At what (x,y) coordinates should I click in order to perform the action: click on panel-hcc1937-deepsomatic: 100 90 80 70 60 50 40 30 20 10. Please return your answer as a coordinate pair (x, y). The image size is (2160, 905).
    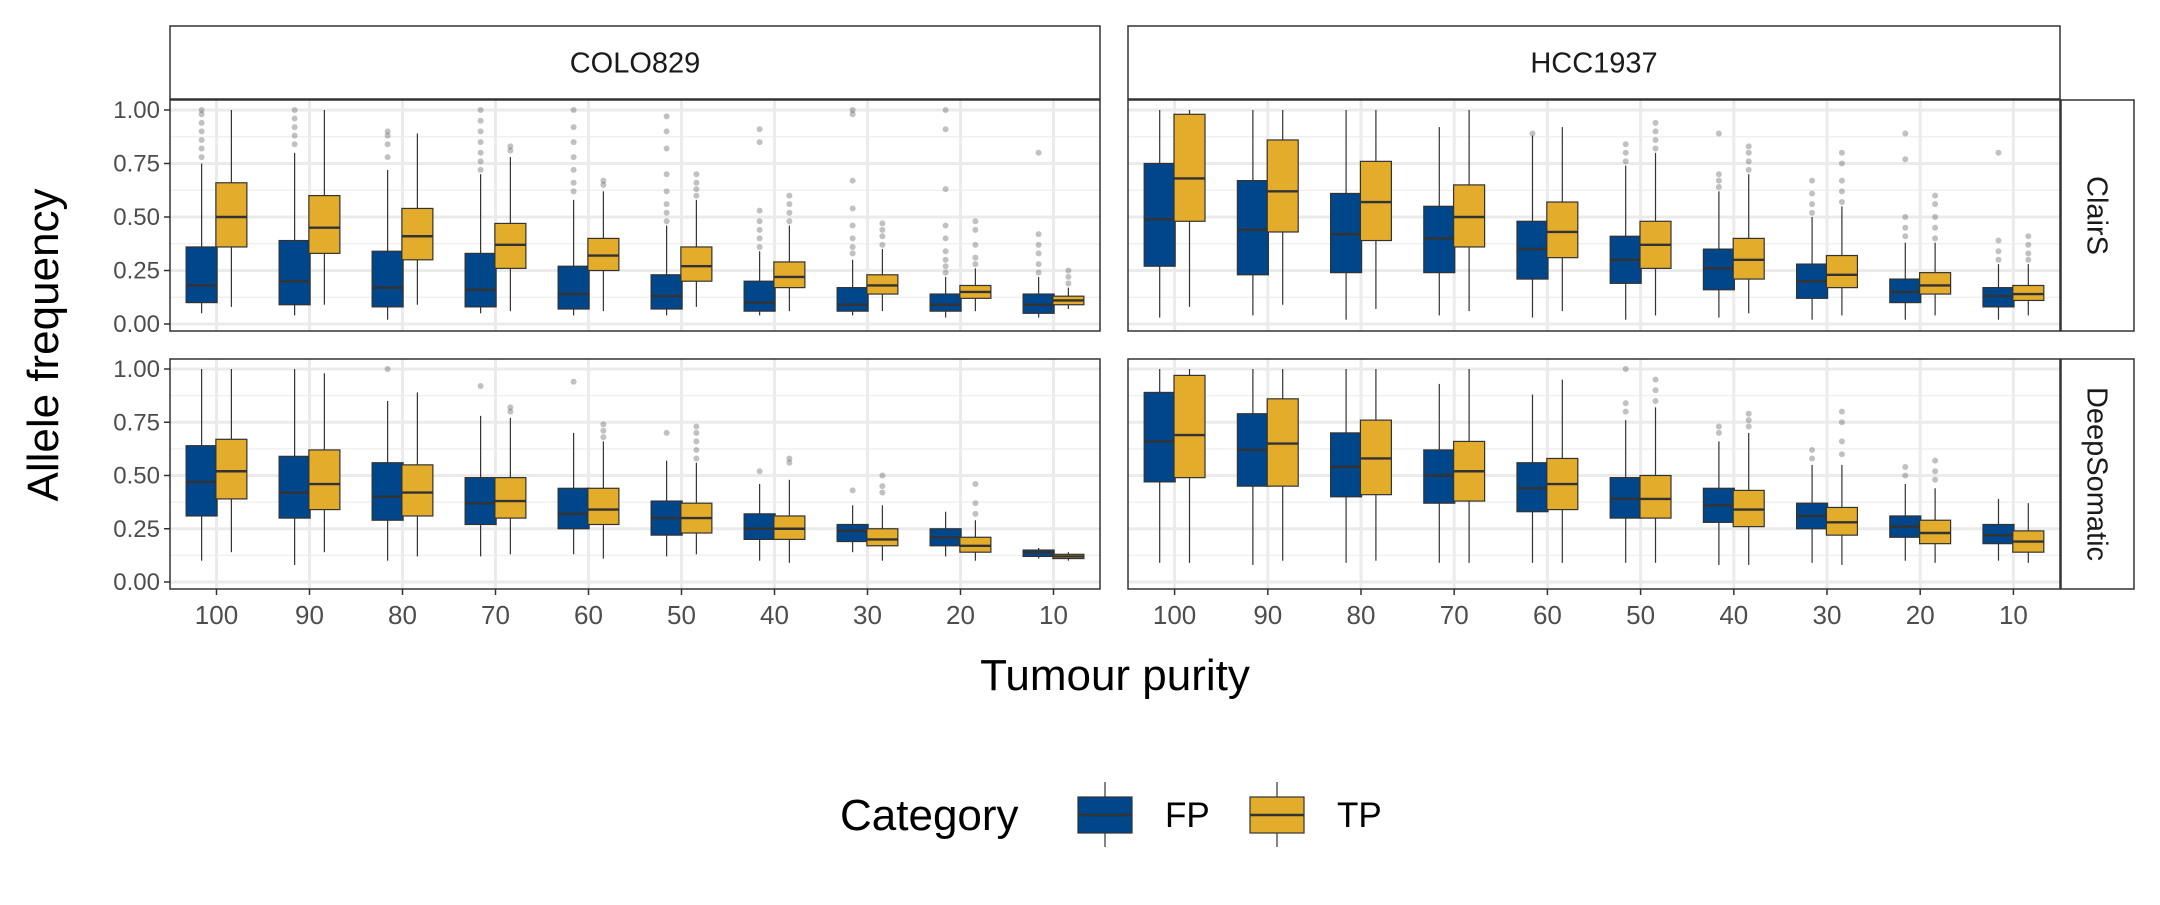
    Looking at the image, I should click on (1594, 494).